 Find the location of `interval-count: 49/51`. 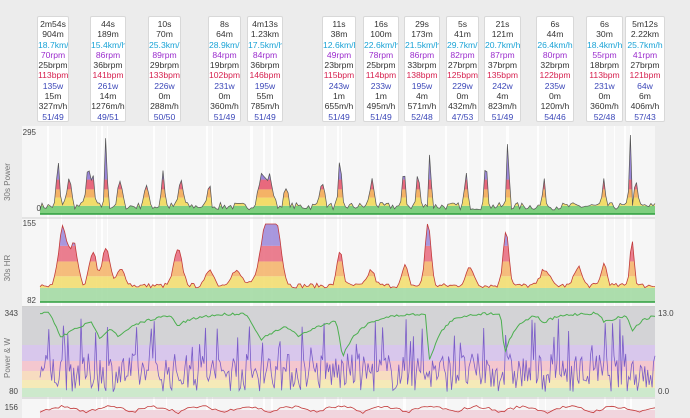

interval-count: 49/51 is located at coordinates (108, 116).